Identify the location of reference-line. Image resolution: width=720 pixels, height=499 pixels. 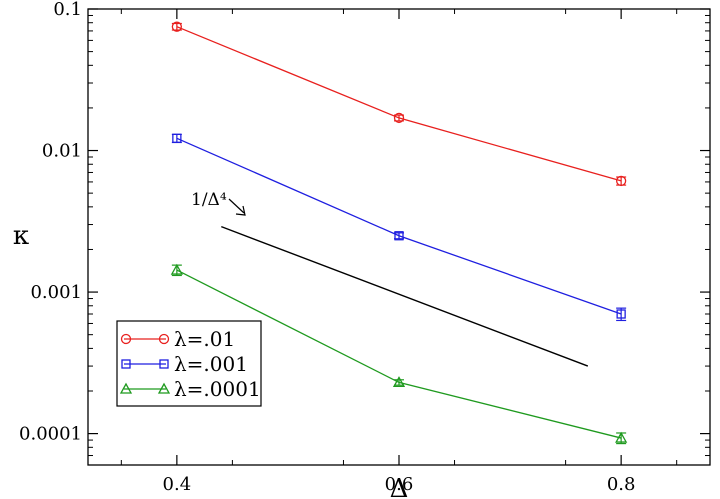
(405, 296).